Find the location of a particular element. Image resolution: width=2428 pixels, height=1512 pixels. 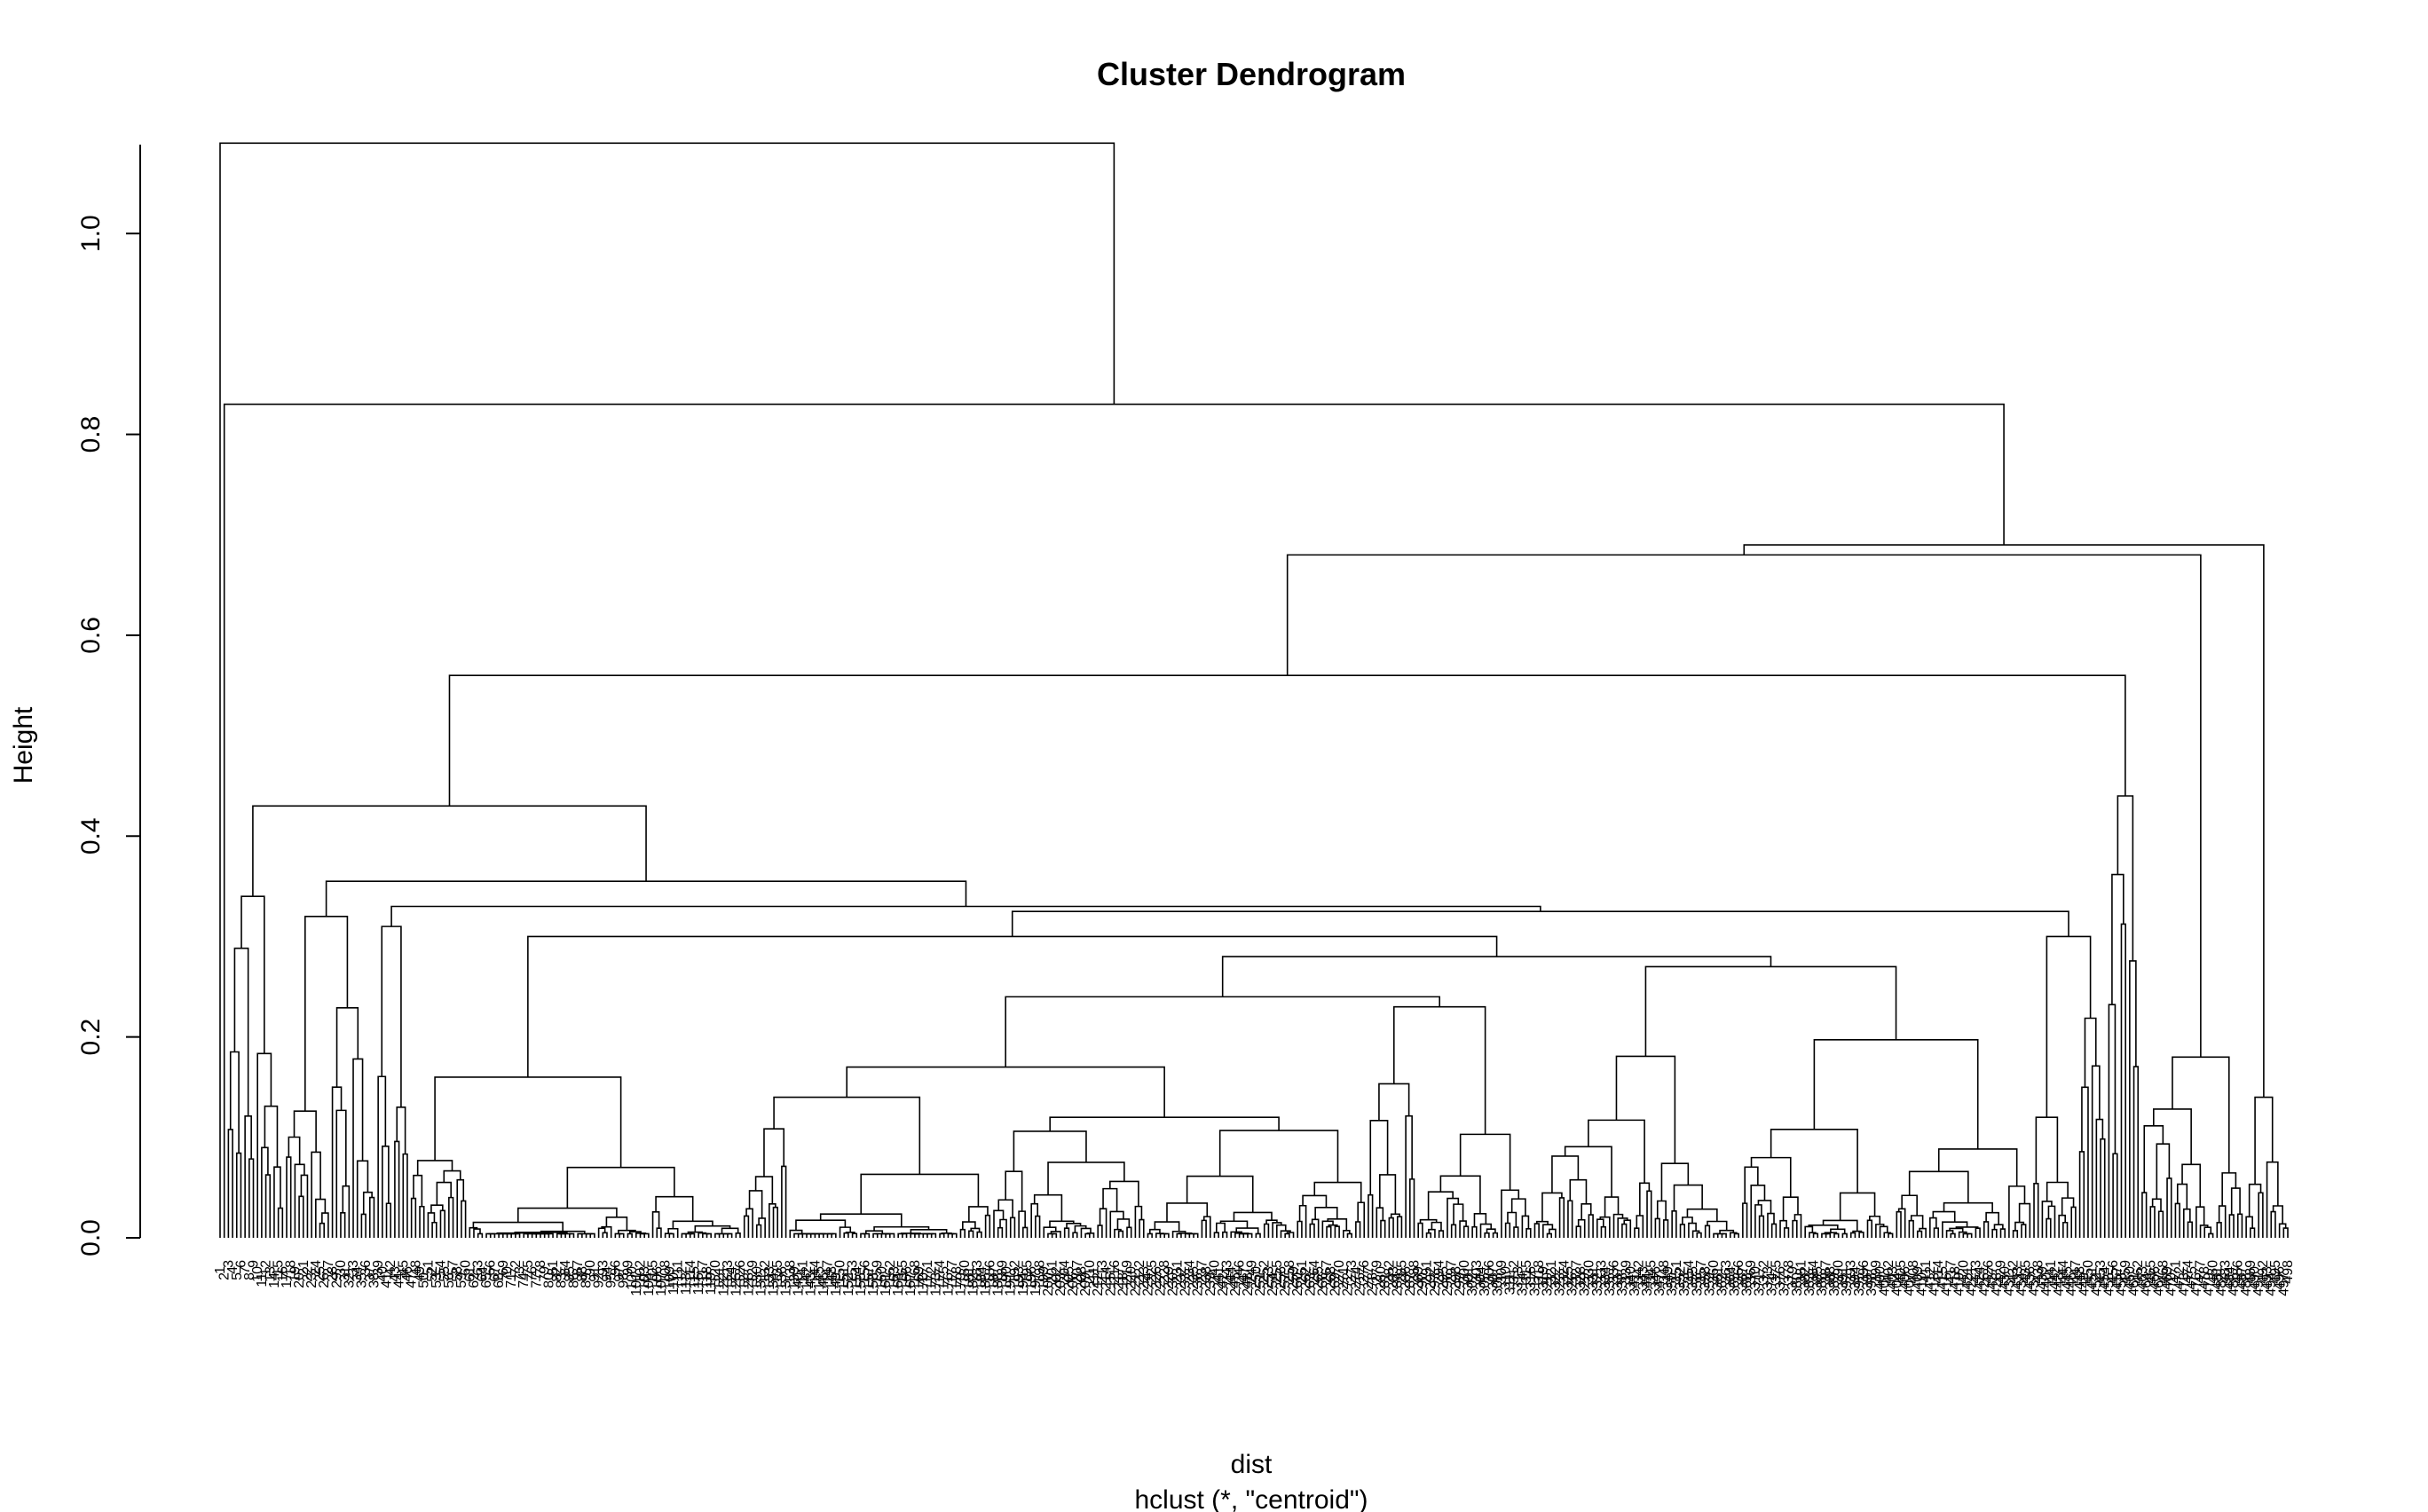

leaf-label: 138 is located at coordinates (791, 1272).